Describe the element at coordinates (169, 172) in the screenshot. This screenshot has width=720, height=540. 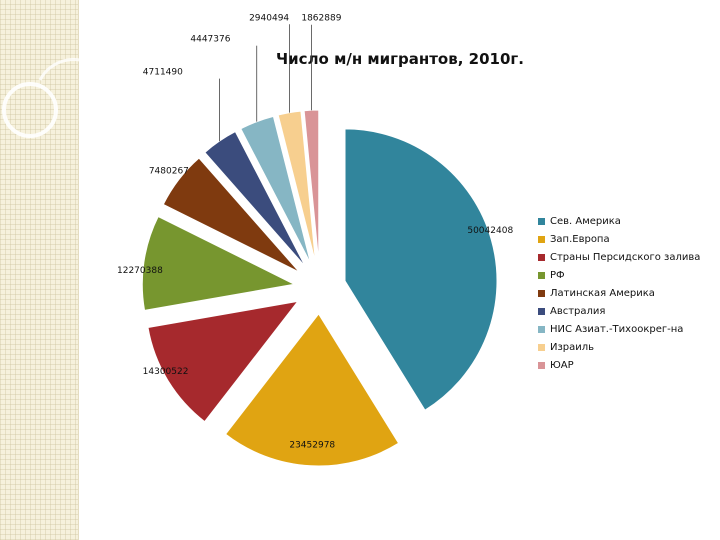
I see `data-label-5: 7480267` at that location.